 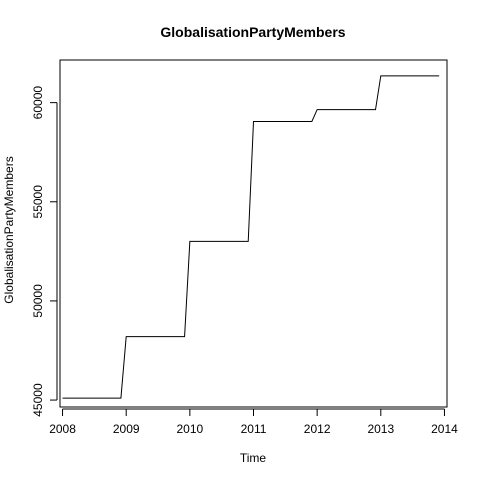 I want to click on y-tick-label: 50000, so click(x=38, y=301).